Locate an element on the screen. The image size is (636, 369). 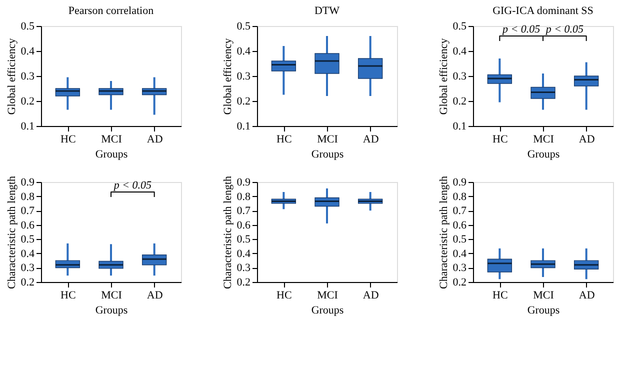
chart-title: DTW is located at coordinates (327, 11).